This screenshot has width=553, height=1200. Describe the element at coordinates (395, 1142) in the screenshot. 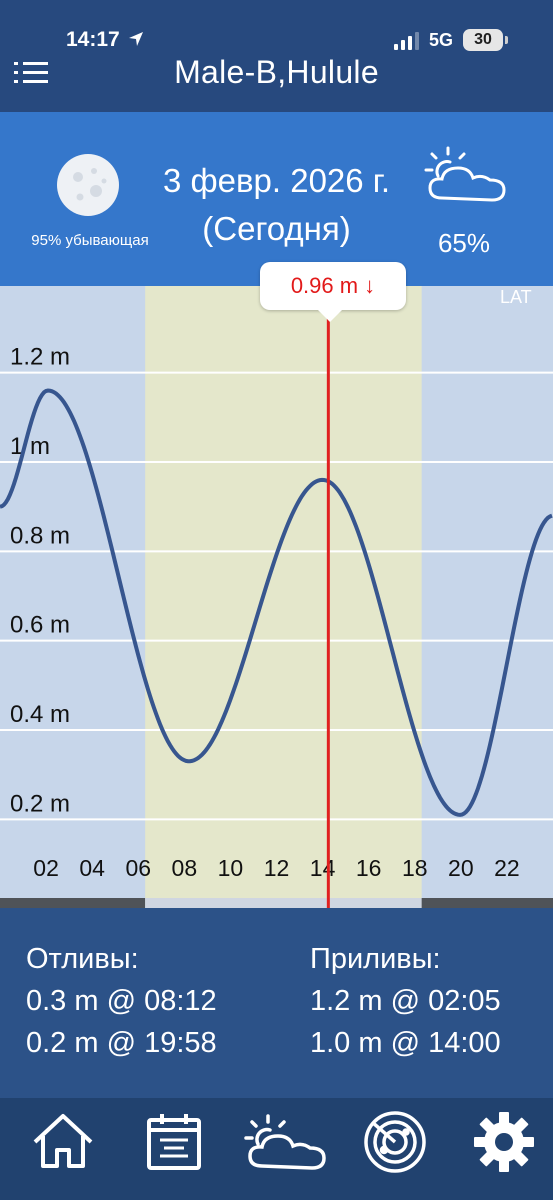

I see `radar-icon` at that location.